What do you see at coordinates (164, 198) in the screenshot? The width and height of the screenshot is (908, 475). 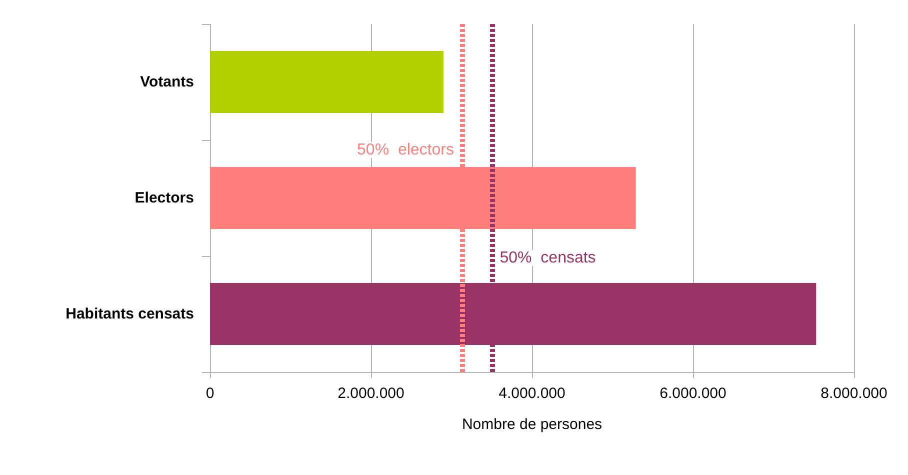 I see `y-tick-label: Electors` at bounding box center [164, 198].